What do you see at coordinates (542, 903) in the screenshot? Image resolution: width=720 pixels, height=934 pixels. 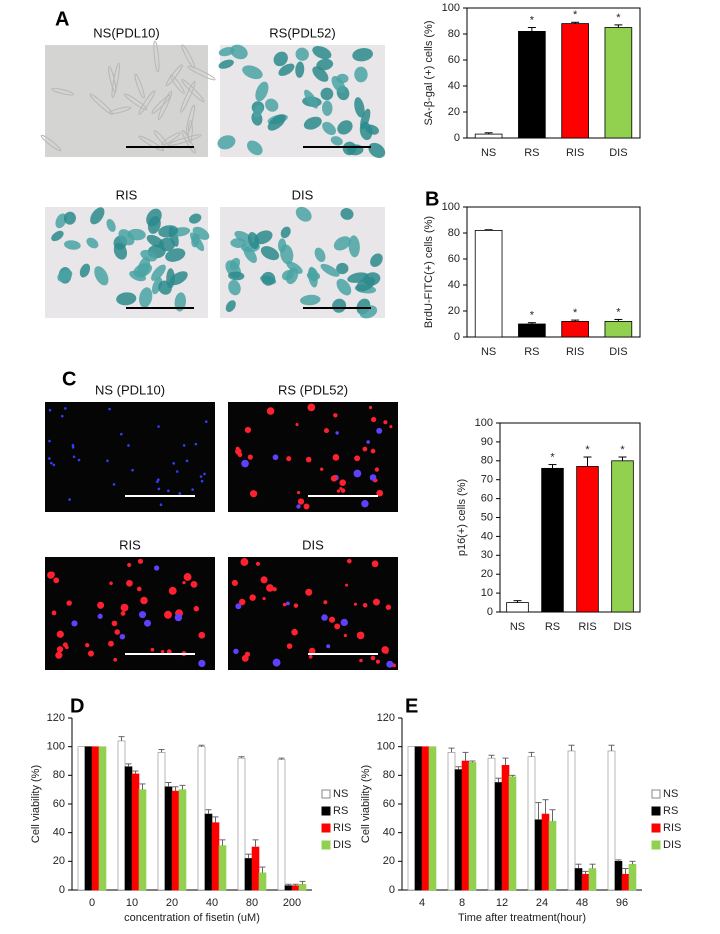 I see `x-tick-label: 24` at bounding box center [542, 903].